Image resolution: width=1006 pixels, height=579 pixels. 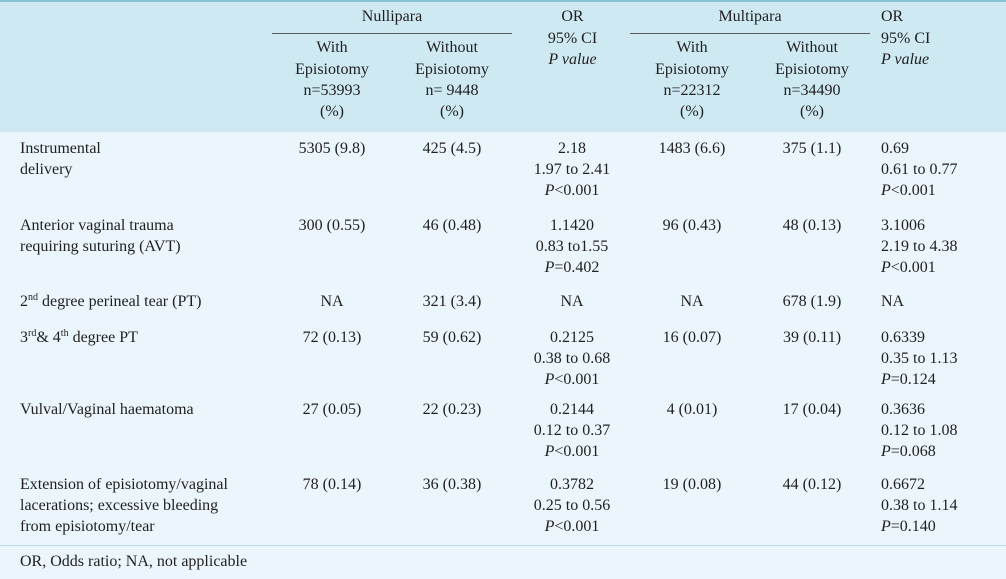 I want to click on cell-or1-ci: 0.83 to1.55, so click(x=572, y=246).